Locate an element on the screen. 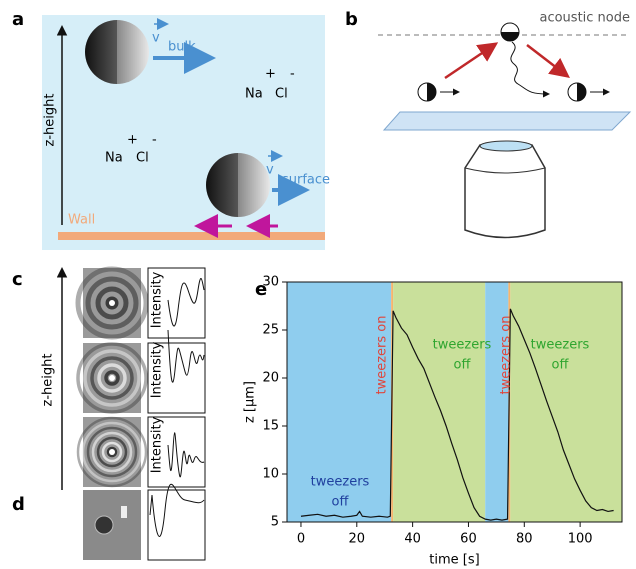 This screenshot has height=569, width=636. panel-letter: d is located at coordinates (18, 504).